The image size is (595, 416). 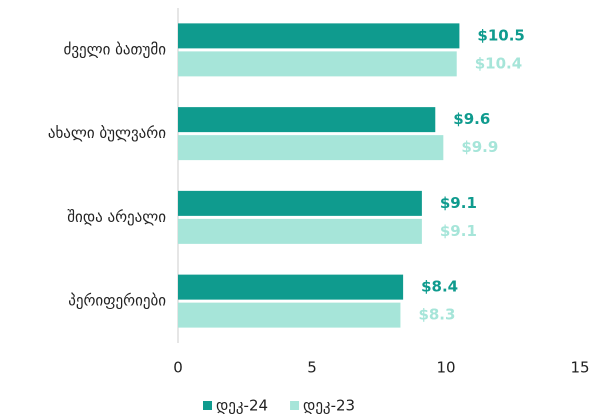 What do you see at coordinates (445, 368) in the screenshot?
I see `x-tick-label: 10` at bounding box center [445, 368].